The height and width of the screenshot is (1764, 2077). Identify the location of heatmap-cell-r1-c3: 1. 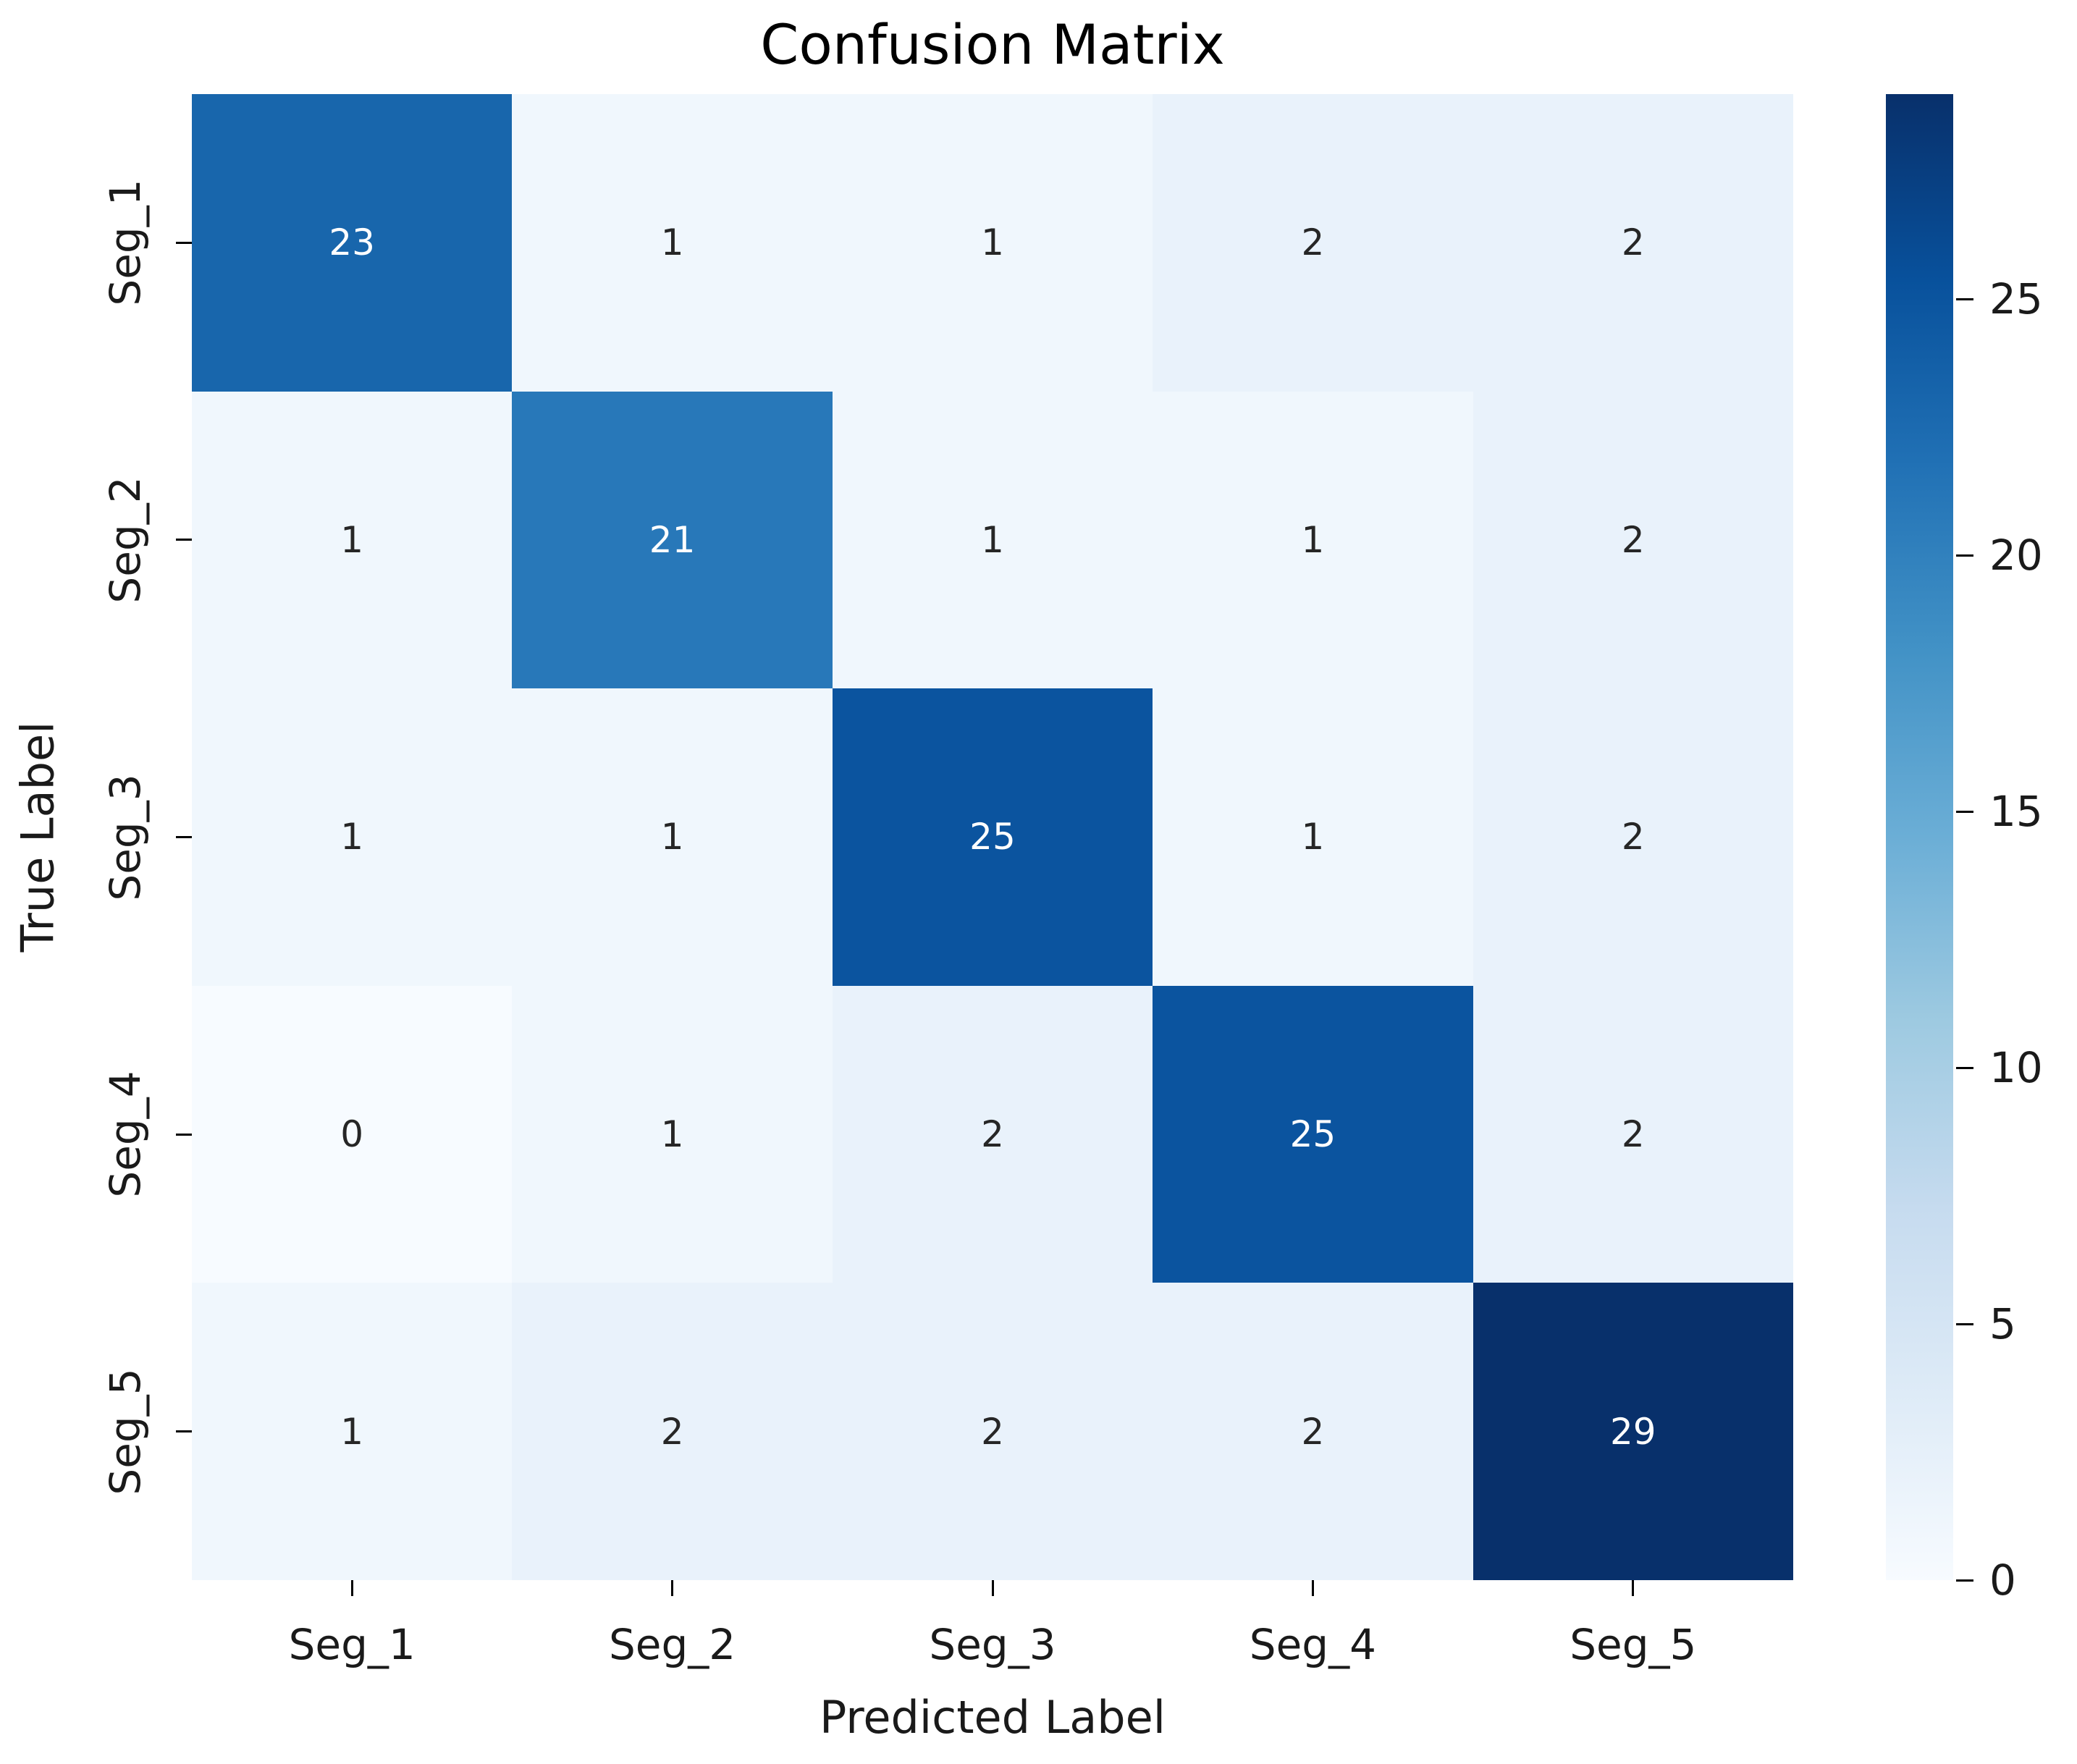
(992, 243).